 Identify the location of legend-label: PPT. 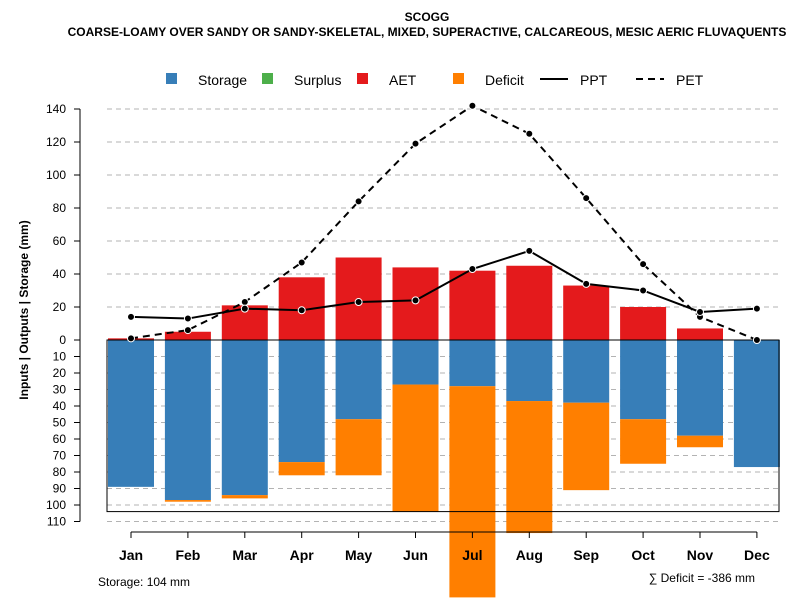
(594, 80).